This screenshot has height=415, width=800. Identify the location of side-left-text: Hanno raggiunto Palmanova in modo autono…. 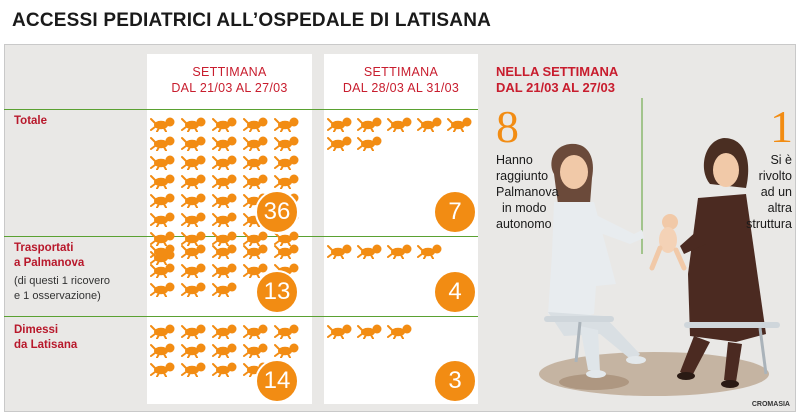
(527, 192).